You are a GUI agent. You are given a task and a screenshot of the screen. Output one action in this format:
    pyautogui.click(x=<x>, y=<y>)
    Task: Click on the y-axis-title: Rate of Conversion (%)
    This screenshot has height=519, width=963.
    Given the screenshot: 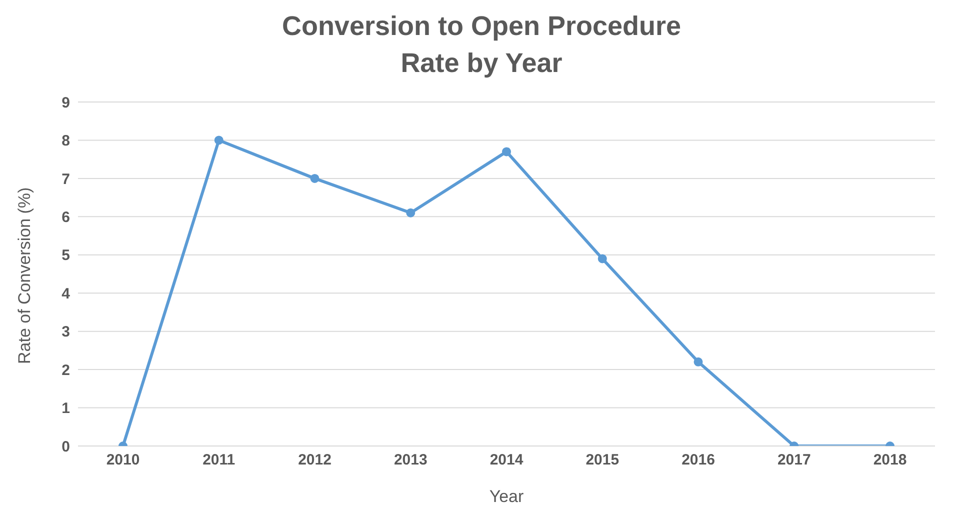 What is the action you would take?
    pyautogui.click(x=24, y=275)
    